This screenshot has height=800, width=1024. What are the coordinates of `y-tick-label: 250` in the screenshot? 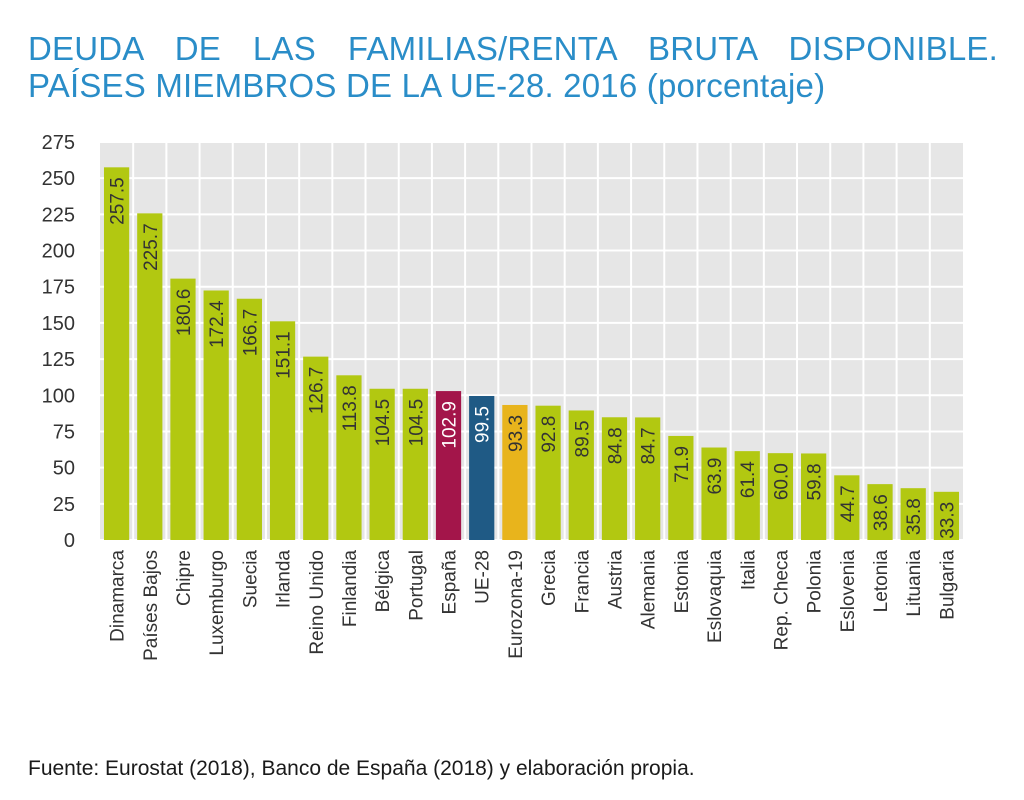 It's located at (58, 179).